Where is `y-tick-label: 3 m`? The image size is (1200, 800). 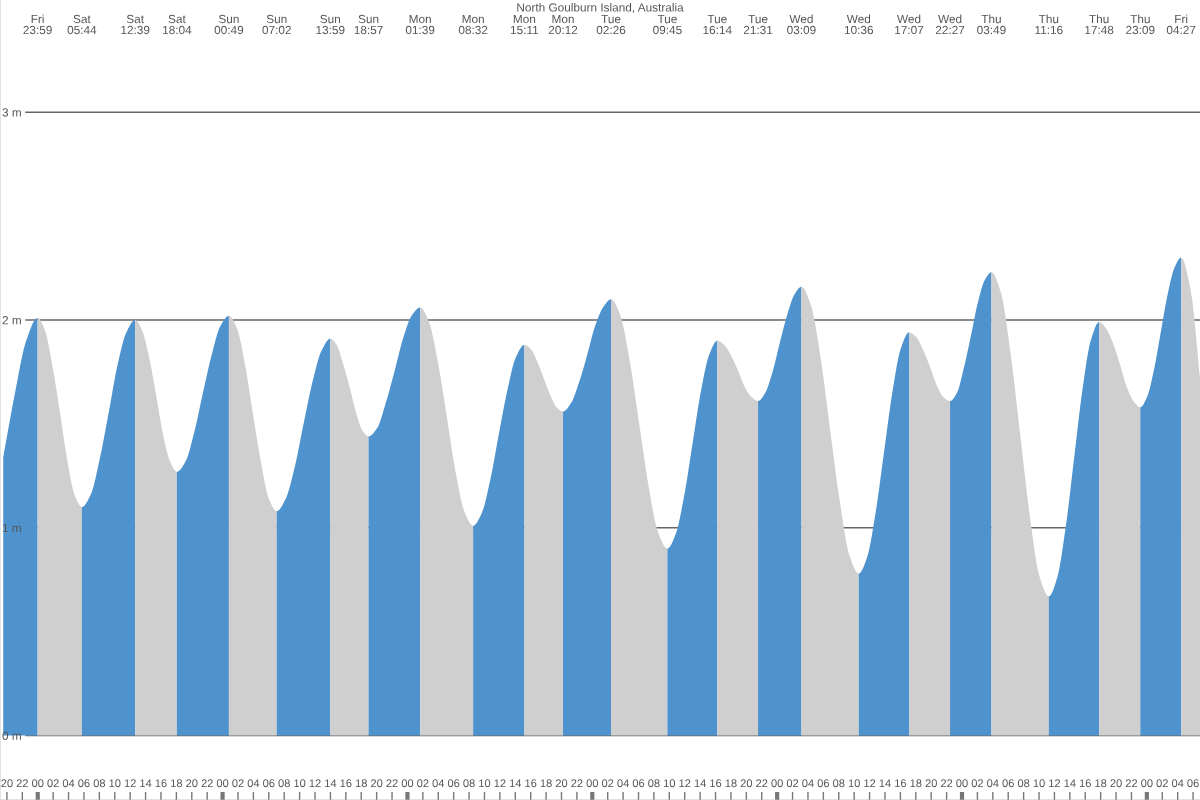
y-tick-label: 3 m is located at coordinates (11, 112).